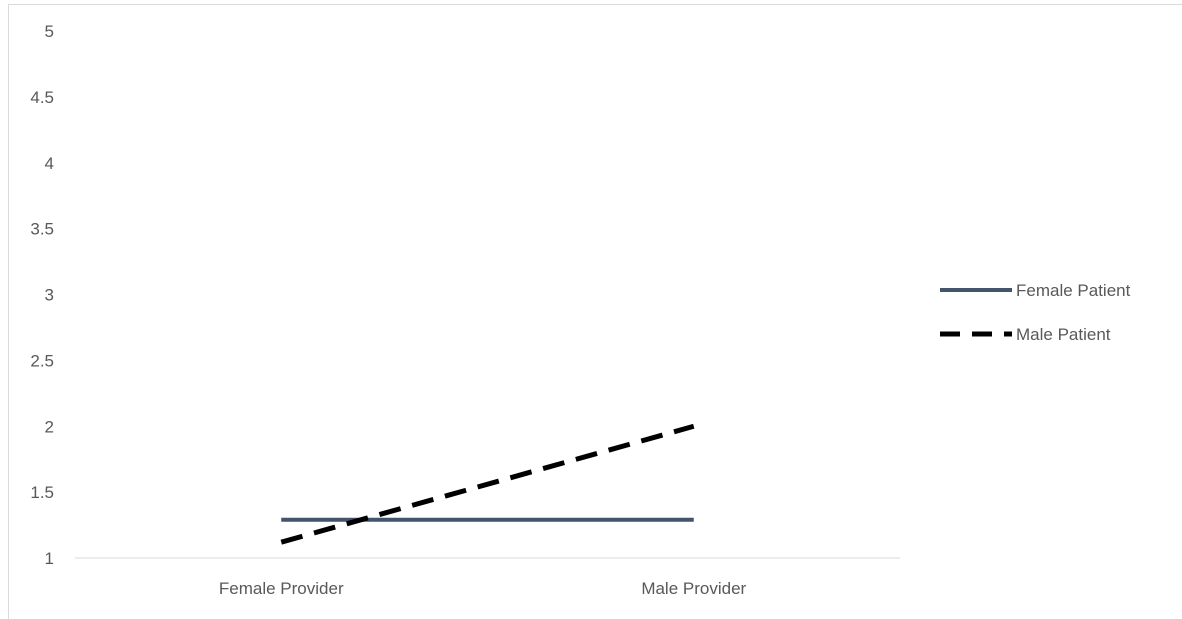 The image size is (1182, 619). What do you see at coordinates (1063, 334) in the screenshot?
I see `legend-label: Male Patient` at bounding box center [1063, 334].